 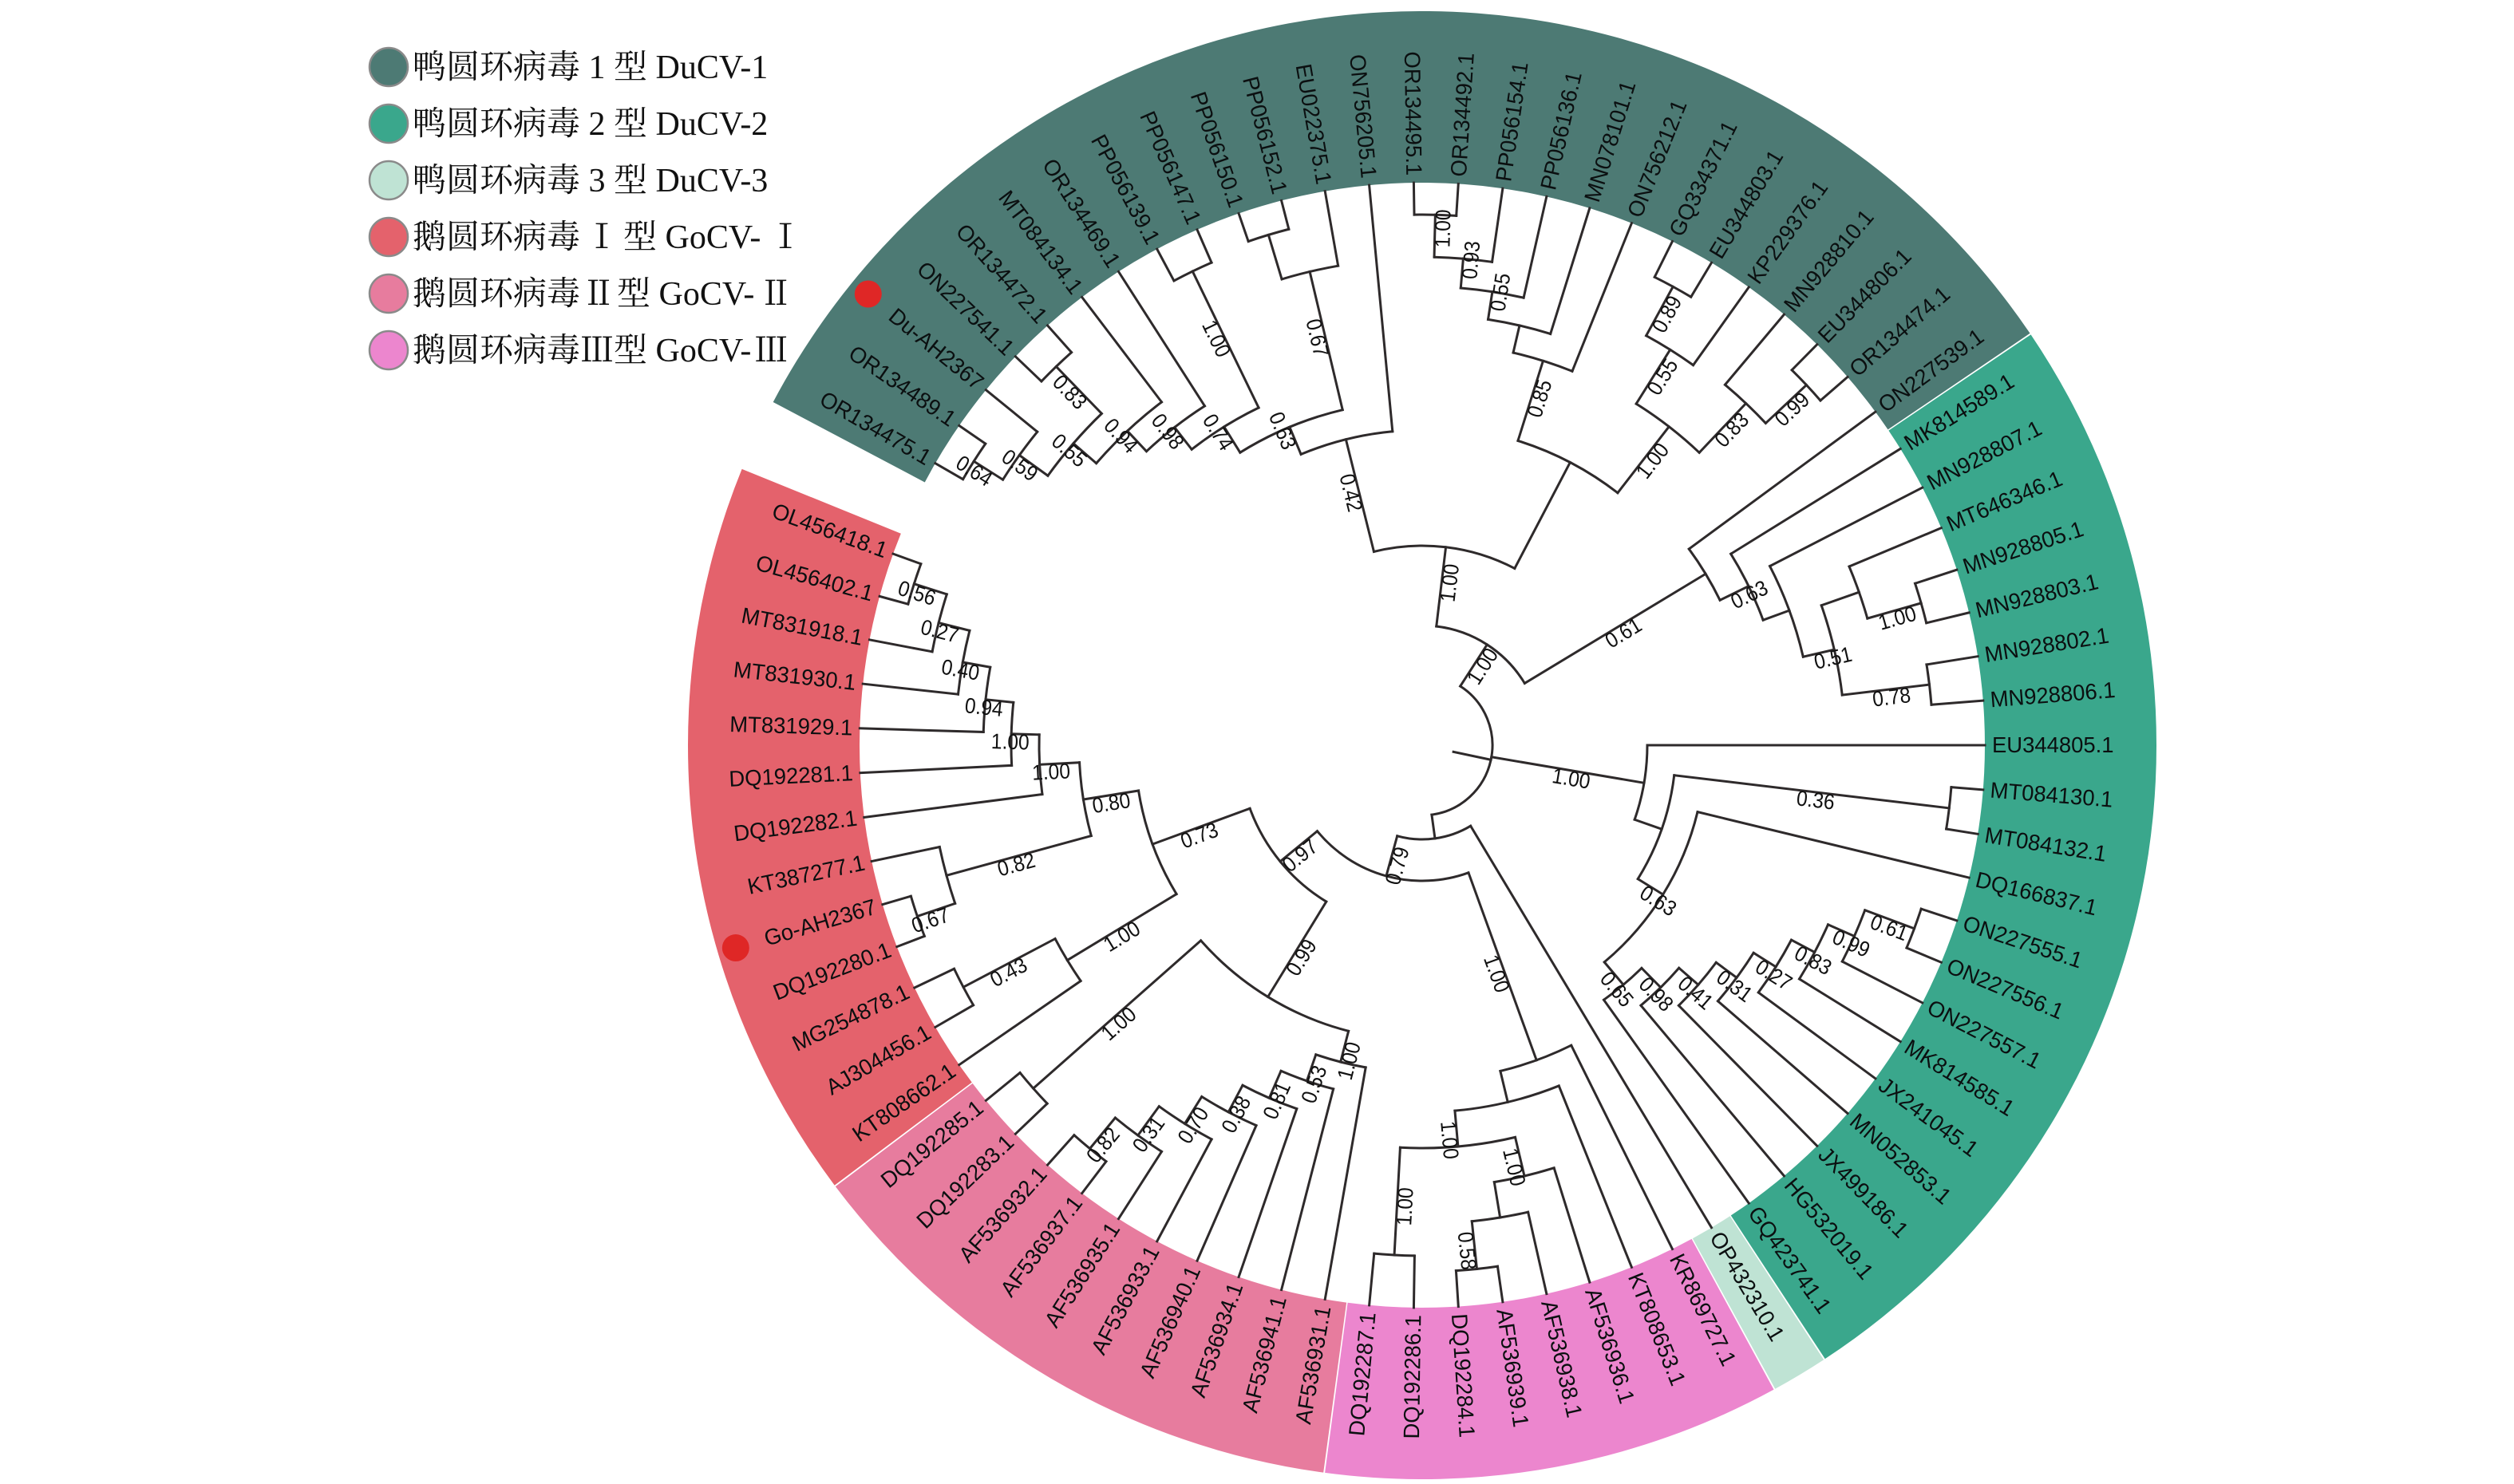 I want to click on svg-text: MT831929.1, so click(x=791, y=726).